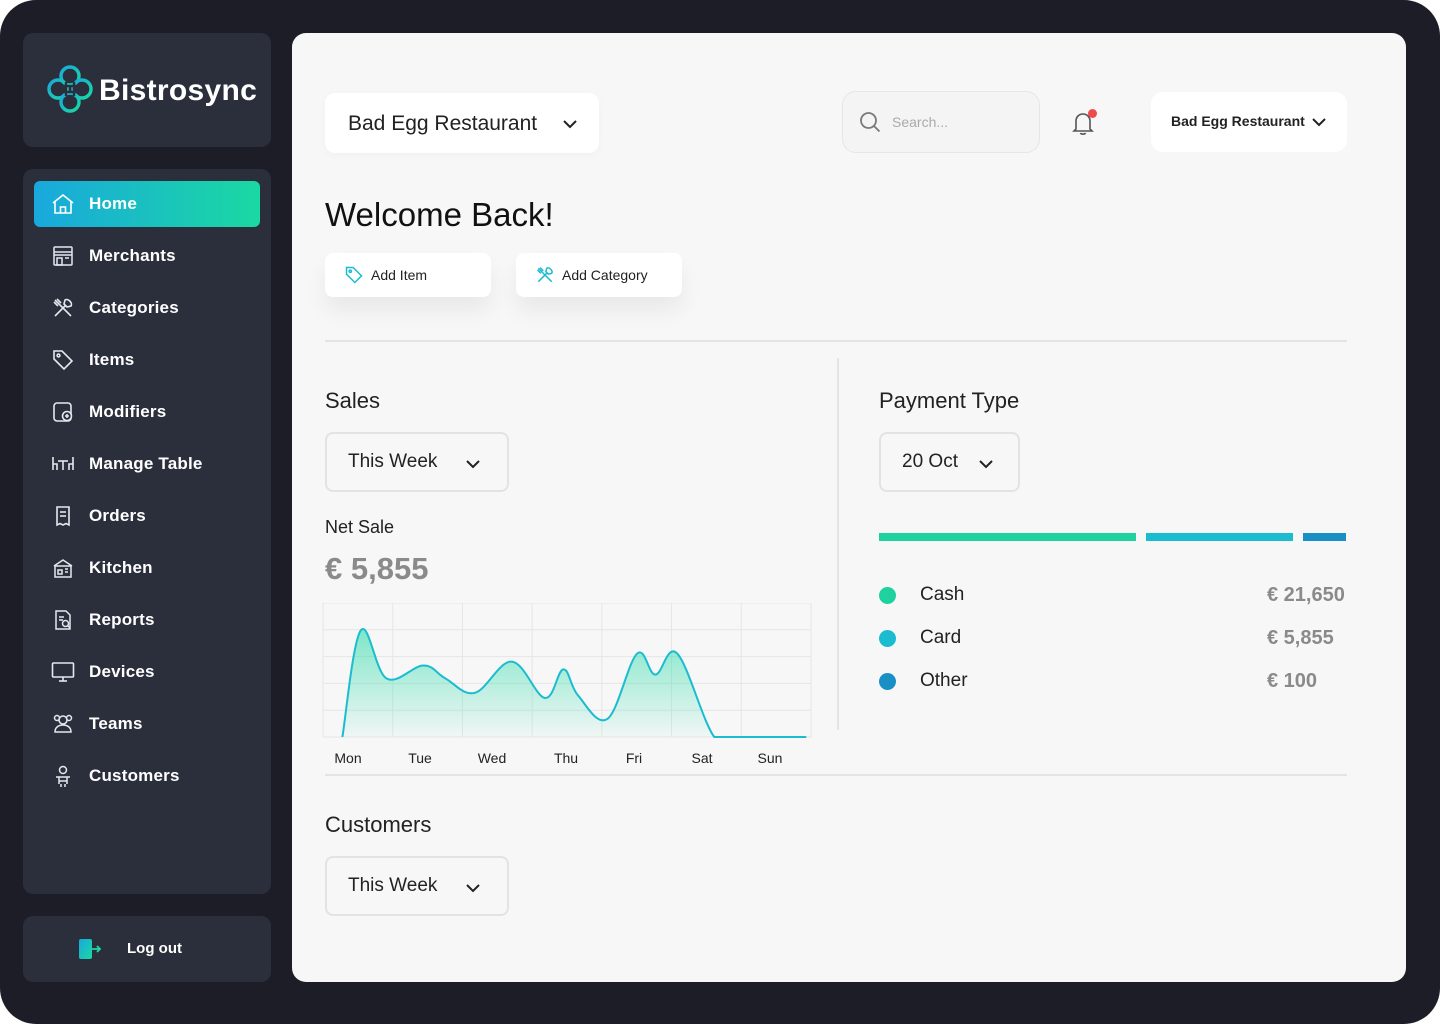 The image size is (1440, 1024). What do you see at coordinates (128, 411) in the screenshot?
I see `sidebar-item-label: Modifiers` at bounding box center [128, 411].